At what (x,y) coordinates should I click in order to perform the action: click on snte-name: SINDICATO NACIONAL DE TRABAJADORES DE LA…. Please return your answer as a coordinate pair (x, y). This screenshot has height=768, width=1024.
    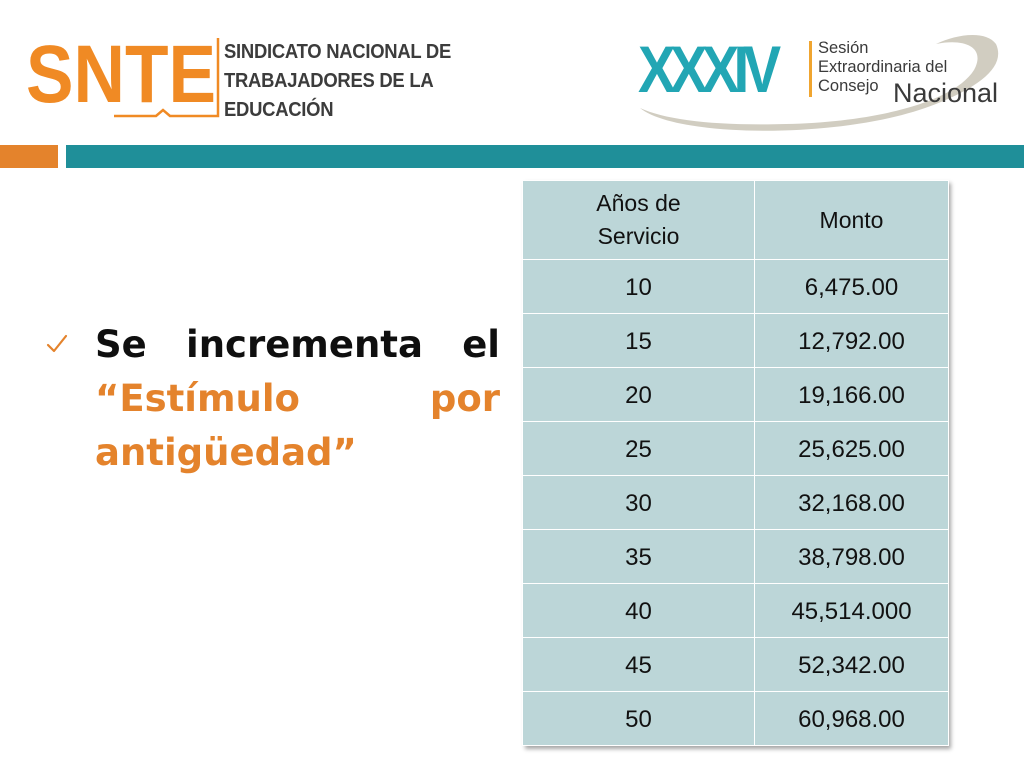
    Looking at the image, I should click on (337, 80).